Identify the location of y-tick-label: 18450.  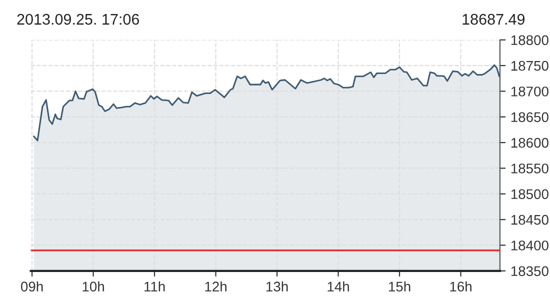
(529, 219).